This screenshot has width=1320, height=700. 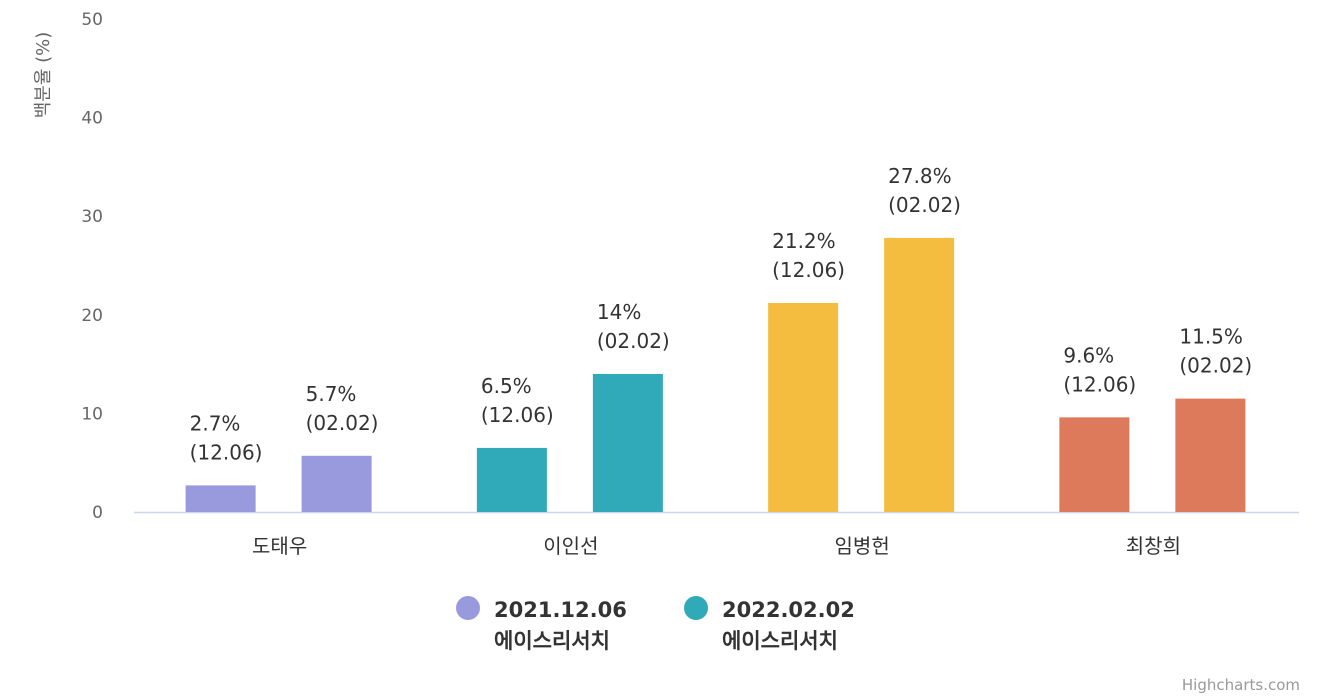 What do you see at coordinates (92, 20) in the screenshot?
I see `y-tick-label: 50` at bounding box center [92, 20].